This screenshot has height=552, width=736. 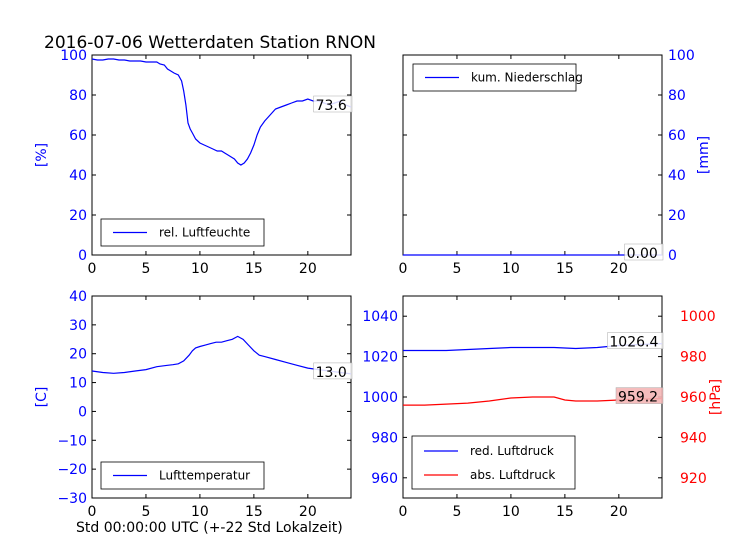 What do you see at coordinates (204, 233) in the screenshot?
I see `legend-label: rel. Luftfeuchte` at bounding box center [204, 233].